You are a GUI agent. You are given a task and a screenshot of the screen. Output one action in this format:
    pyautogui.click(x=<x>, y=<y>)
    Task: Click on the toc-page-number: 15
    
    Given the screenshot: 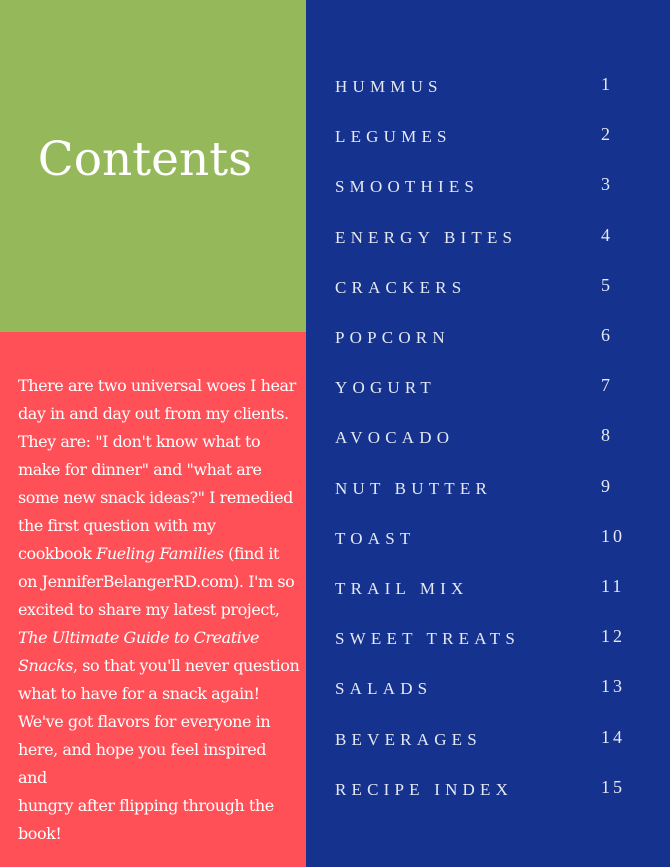 What is the action you would take?
    pyautogui.click(x=613, y=786)
    